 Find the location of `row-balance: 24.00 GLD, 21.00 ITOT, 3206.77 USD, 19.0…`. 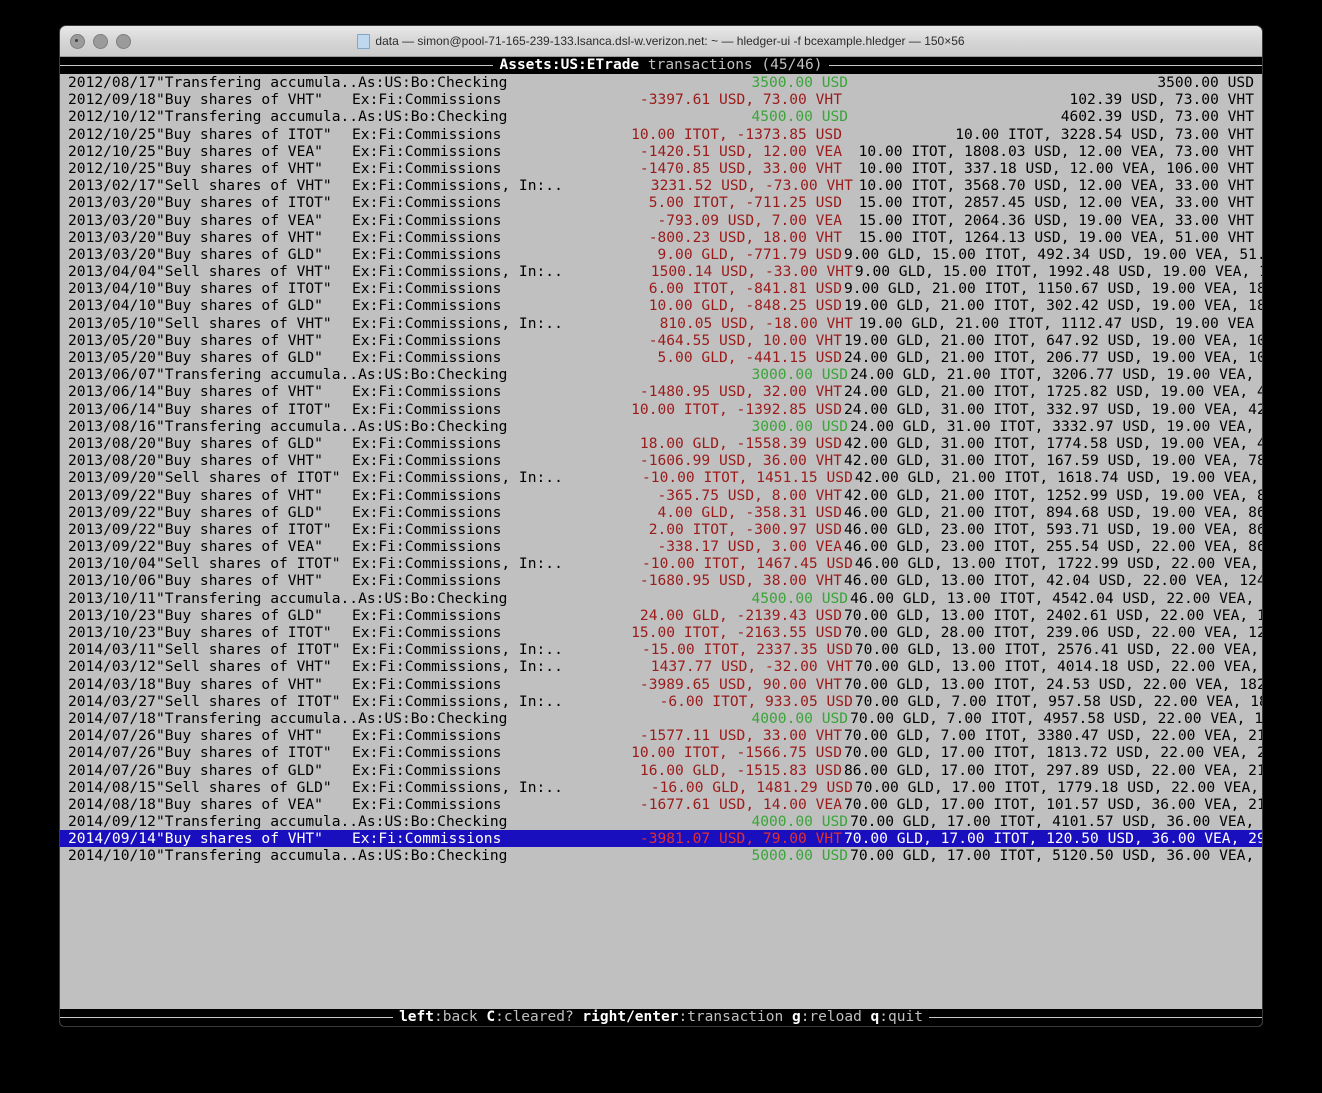

row-balance: 24.00 GLD, 21.00 ITOT, 3206.77 USD, 19.0… is located at coordinates (1052, 375).